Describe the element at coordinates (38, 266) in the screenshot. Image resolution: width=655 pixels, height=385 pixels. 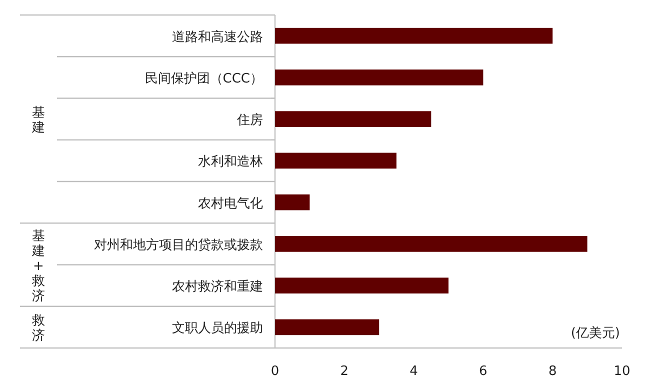
I see `text: 基建+救济` at that location.